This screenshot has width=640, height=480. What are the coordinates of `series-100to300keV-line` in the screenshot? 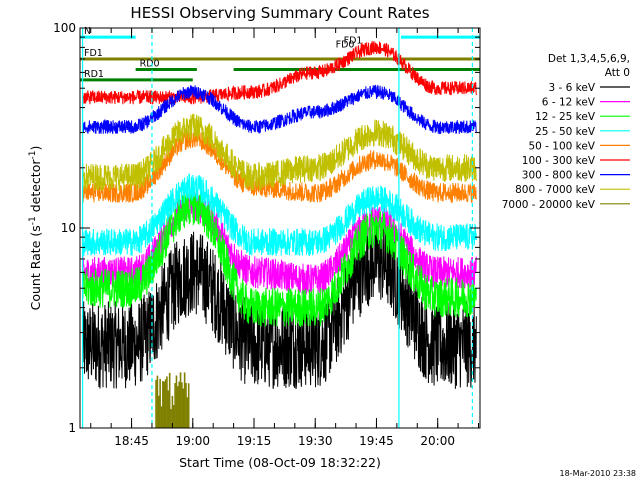 It's located at (279, 72).